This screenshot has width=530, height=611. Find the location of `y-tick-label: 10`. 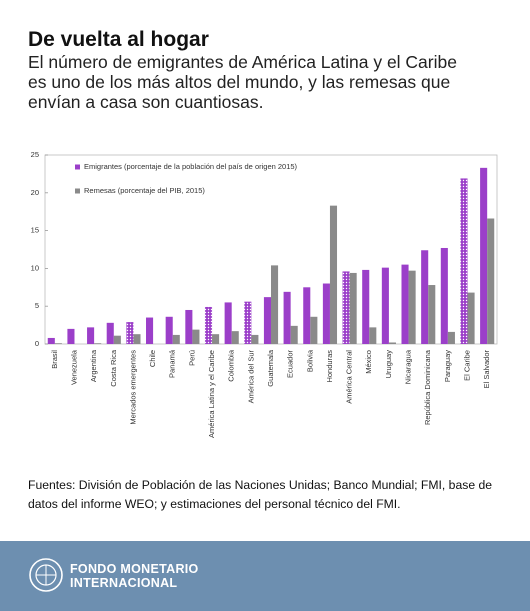

y-tick-label: 10 is located at coordinates (35, 267).